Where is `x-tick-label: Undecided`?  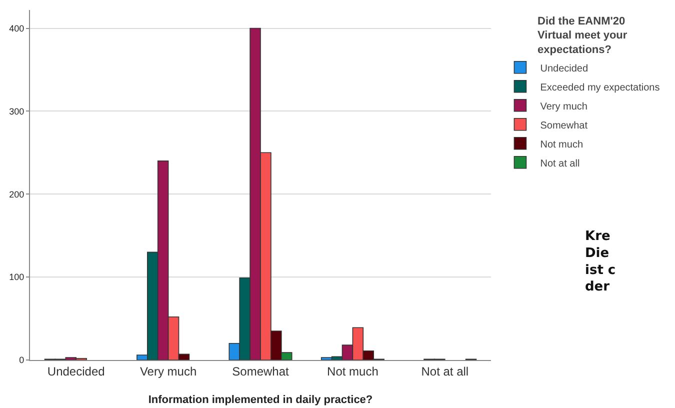 x-tick-label: Undecided is located at coordinates (76, 371).